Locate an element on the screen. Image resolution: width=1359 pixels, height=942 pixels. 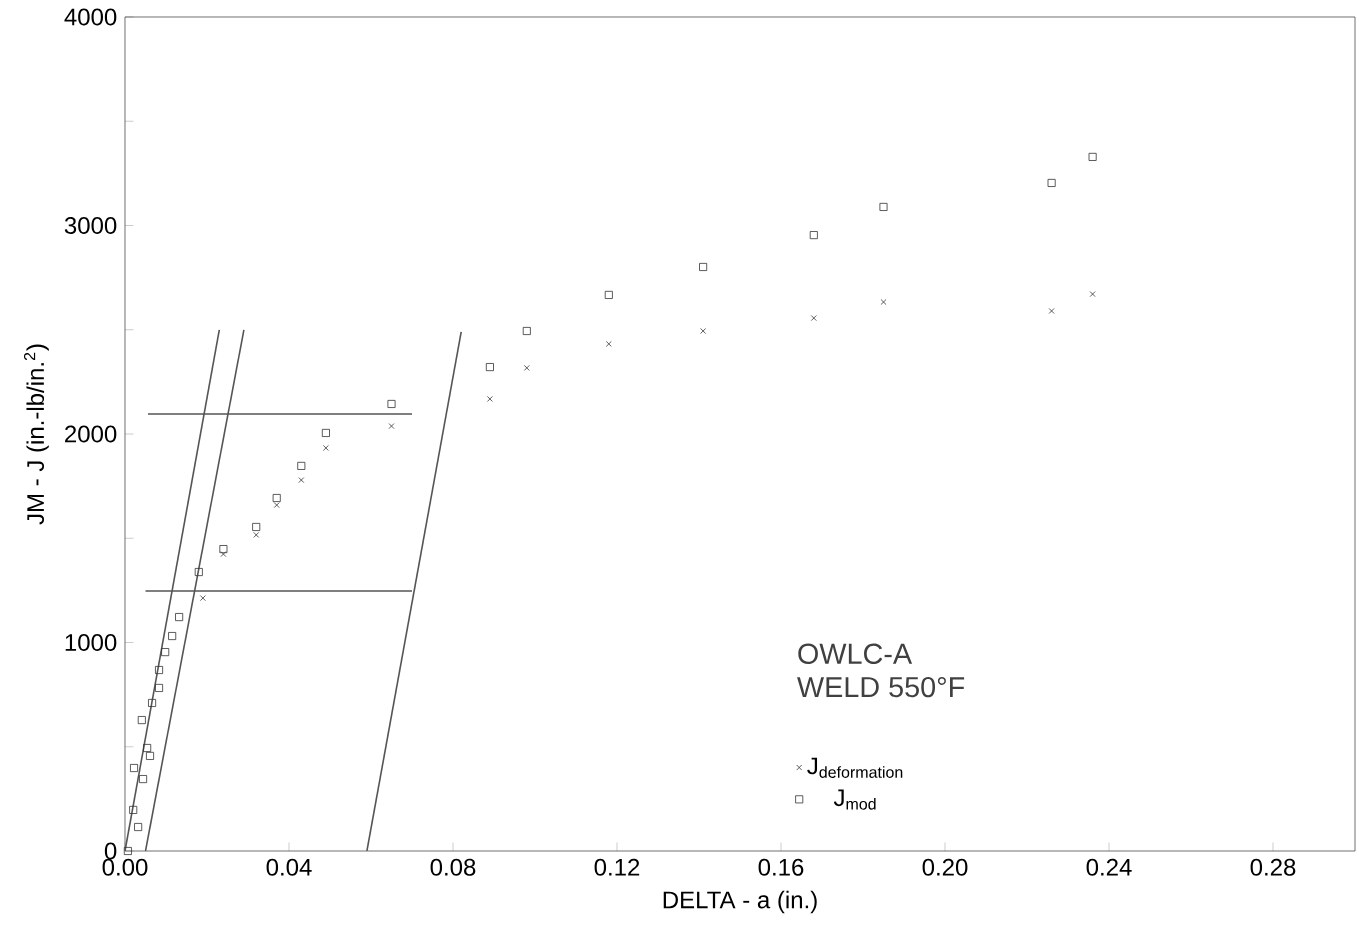
y-axis-title: JM - J (in.-lb/in.$^{2}$) is located at coordinates (36, 434).